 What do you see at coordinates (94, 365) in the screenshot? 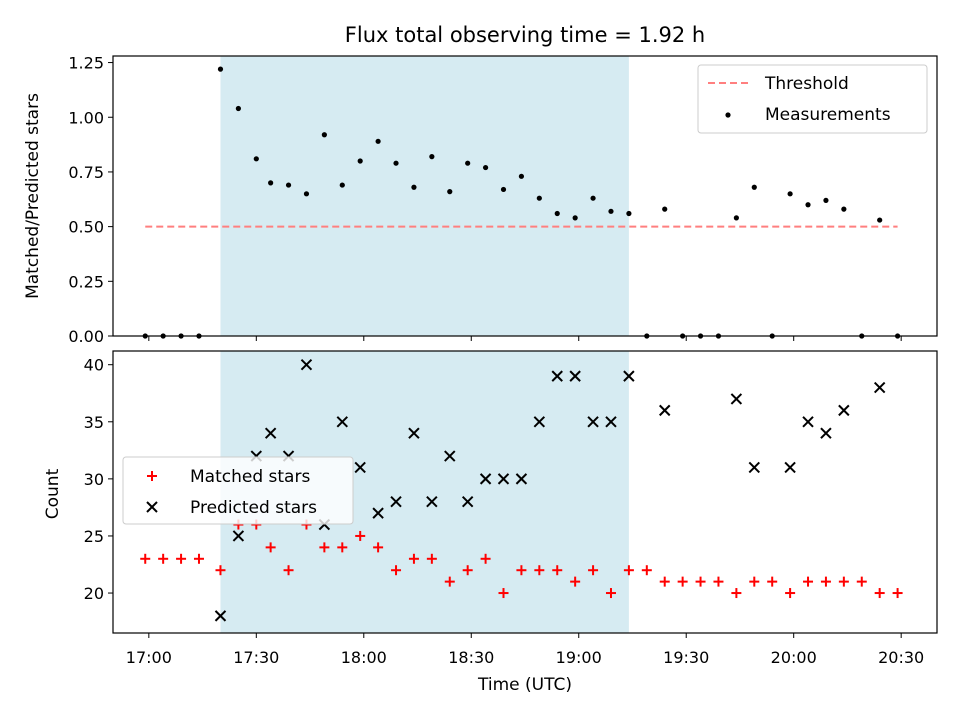
I see `bottom-y-tick-label: 40` at bounding box center [94, 365].